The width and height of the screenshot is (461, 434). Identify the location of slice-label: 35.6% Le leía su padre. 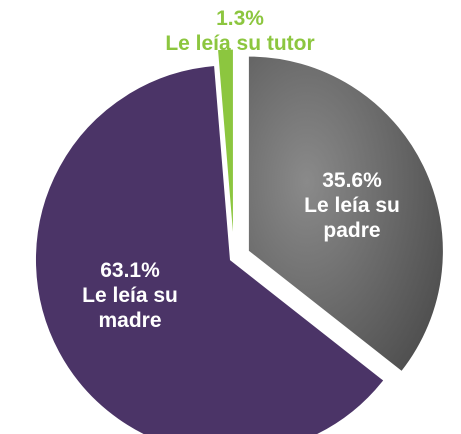
(352, 205).